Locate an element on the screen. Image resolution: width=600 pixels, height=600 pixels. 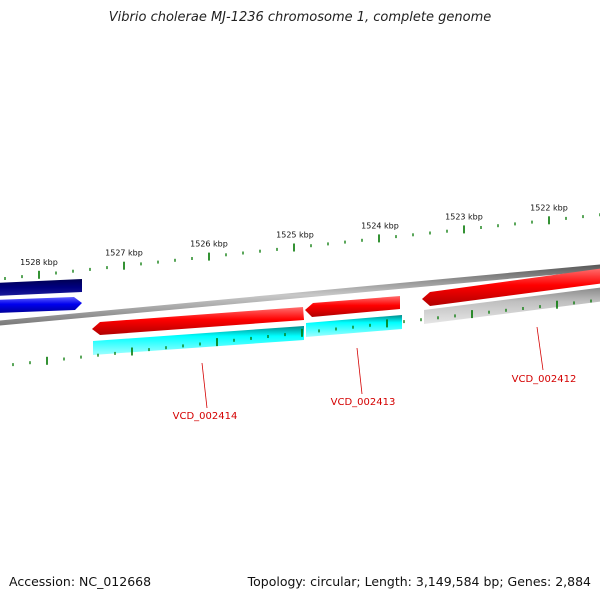
forward-cds-blue-arrow is located at coordinates (41, 305).